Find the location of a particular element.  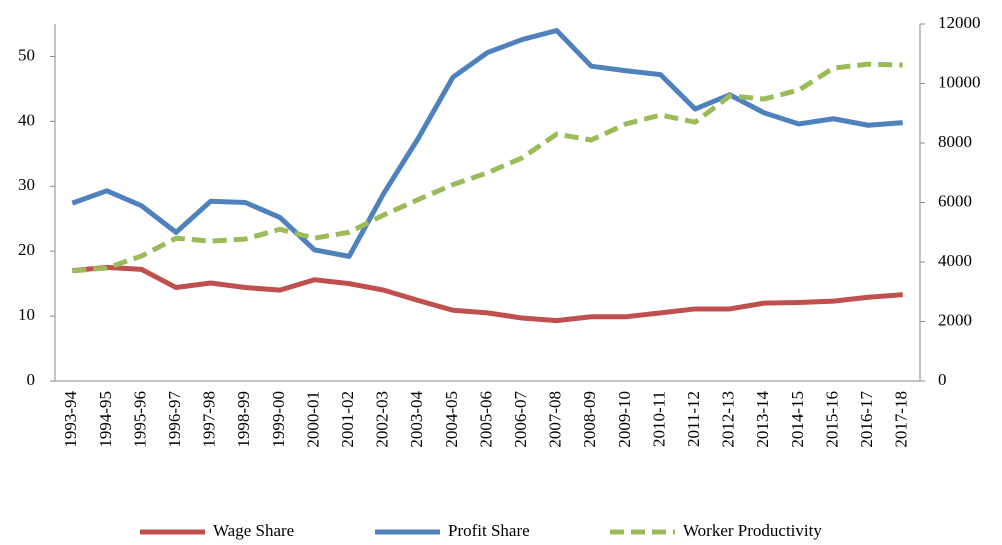

x-tick-label: 1999-00 is located at coordinates (278, 419).